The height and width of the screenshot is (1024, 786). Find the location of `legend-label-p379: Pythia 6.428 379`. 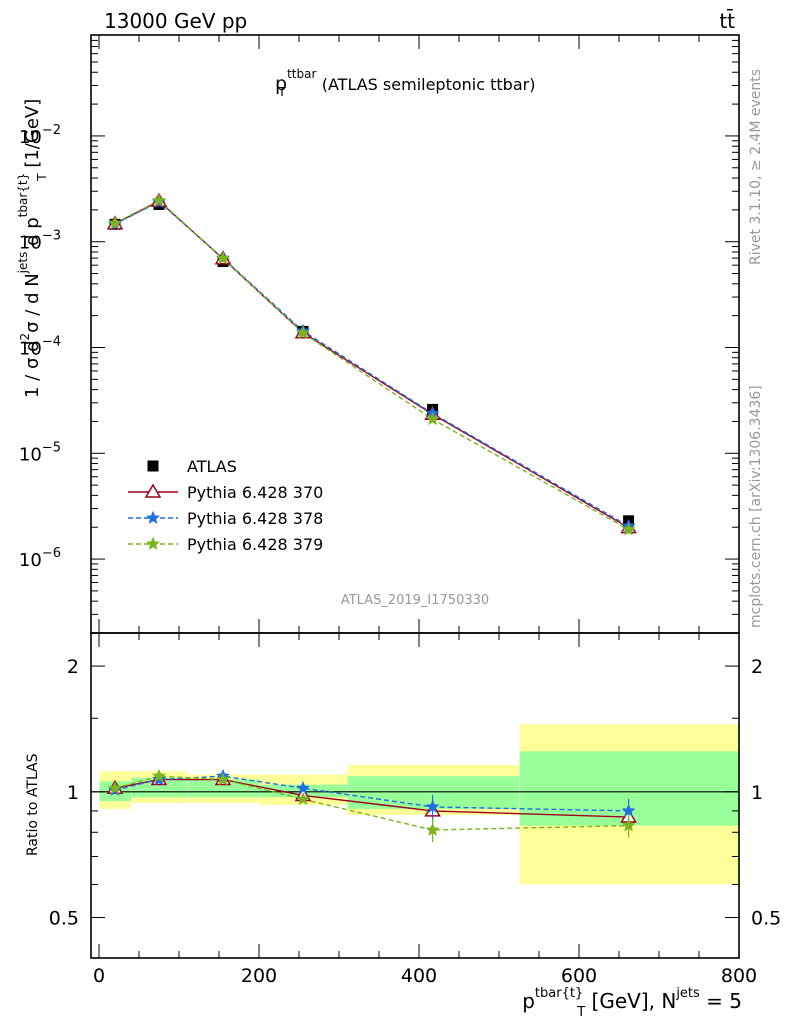

legend-label-p379: Pythia 6.428 379 is located at coordinates (255, 544).